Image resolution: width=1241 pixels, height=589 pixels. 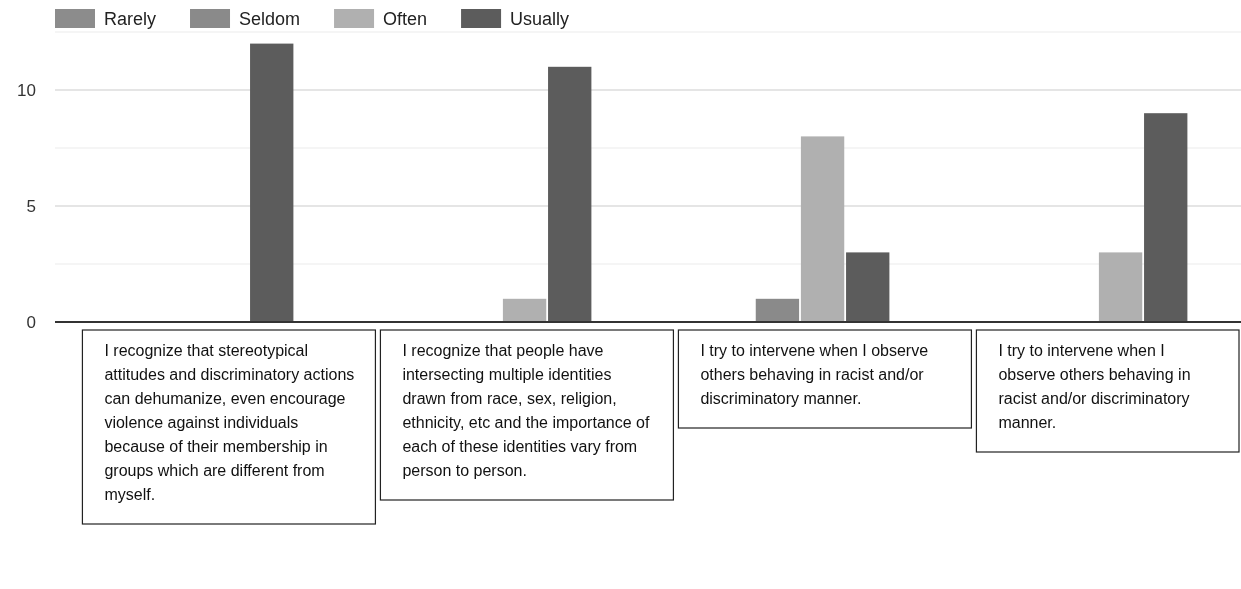 What do you see at coordinates (31, 322) in the screenshot?
I see `y-tick-label: 0` at bounding box center [31, 322].